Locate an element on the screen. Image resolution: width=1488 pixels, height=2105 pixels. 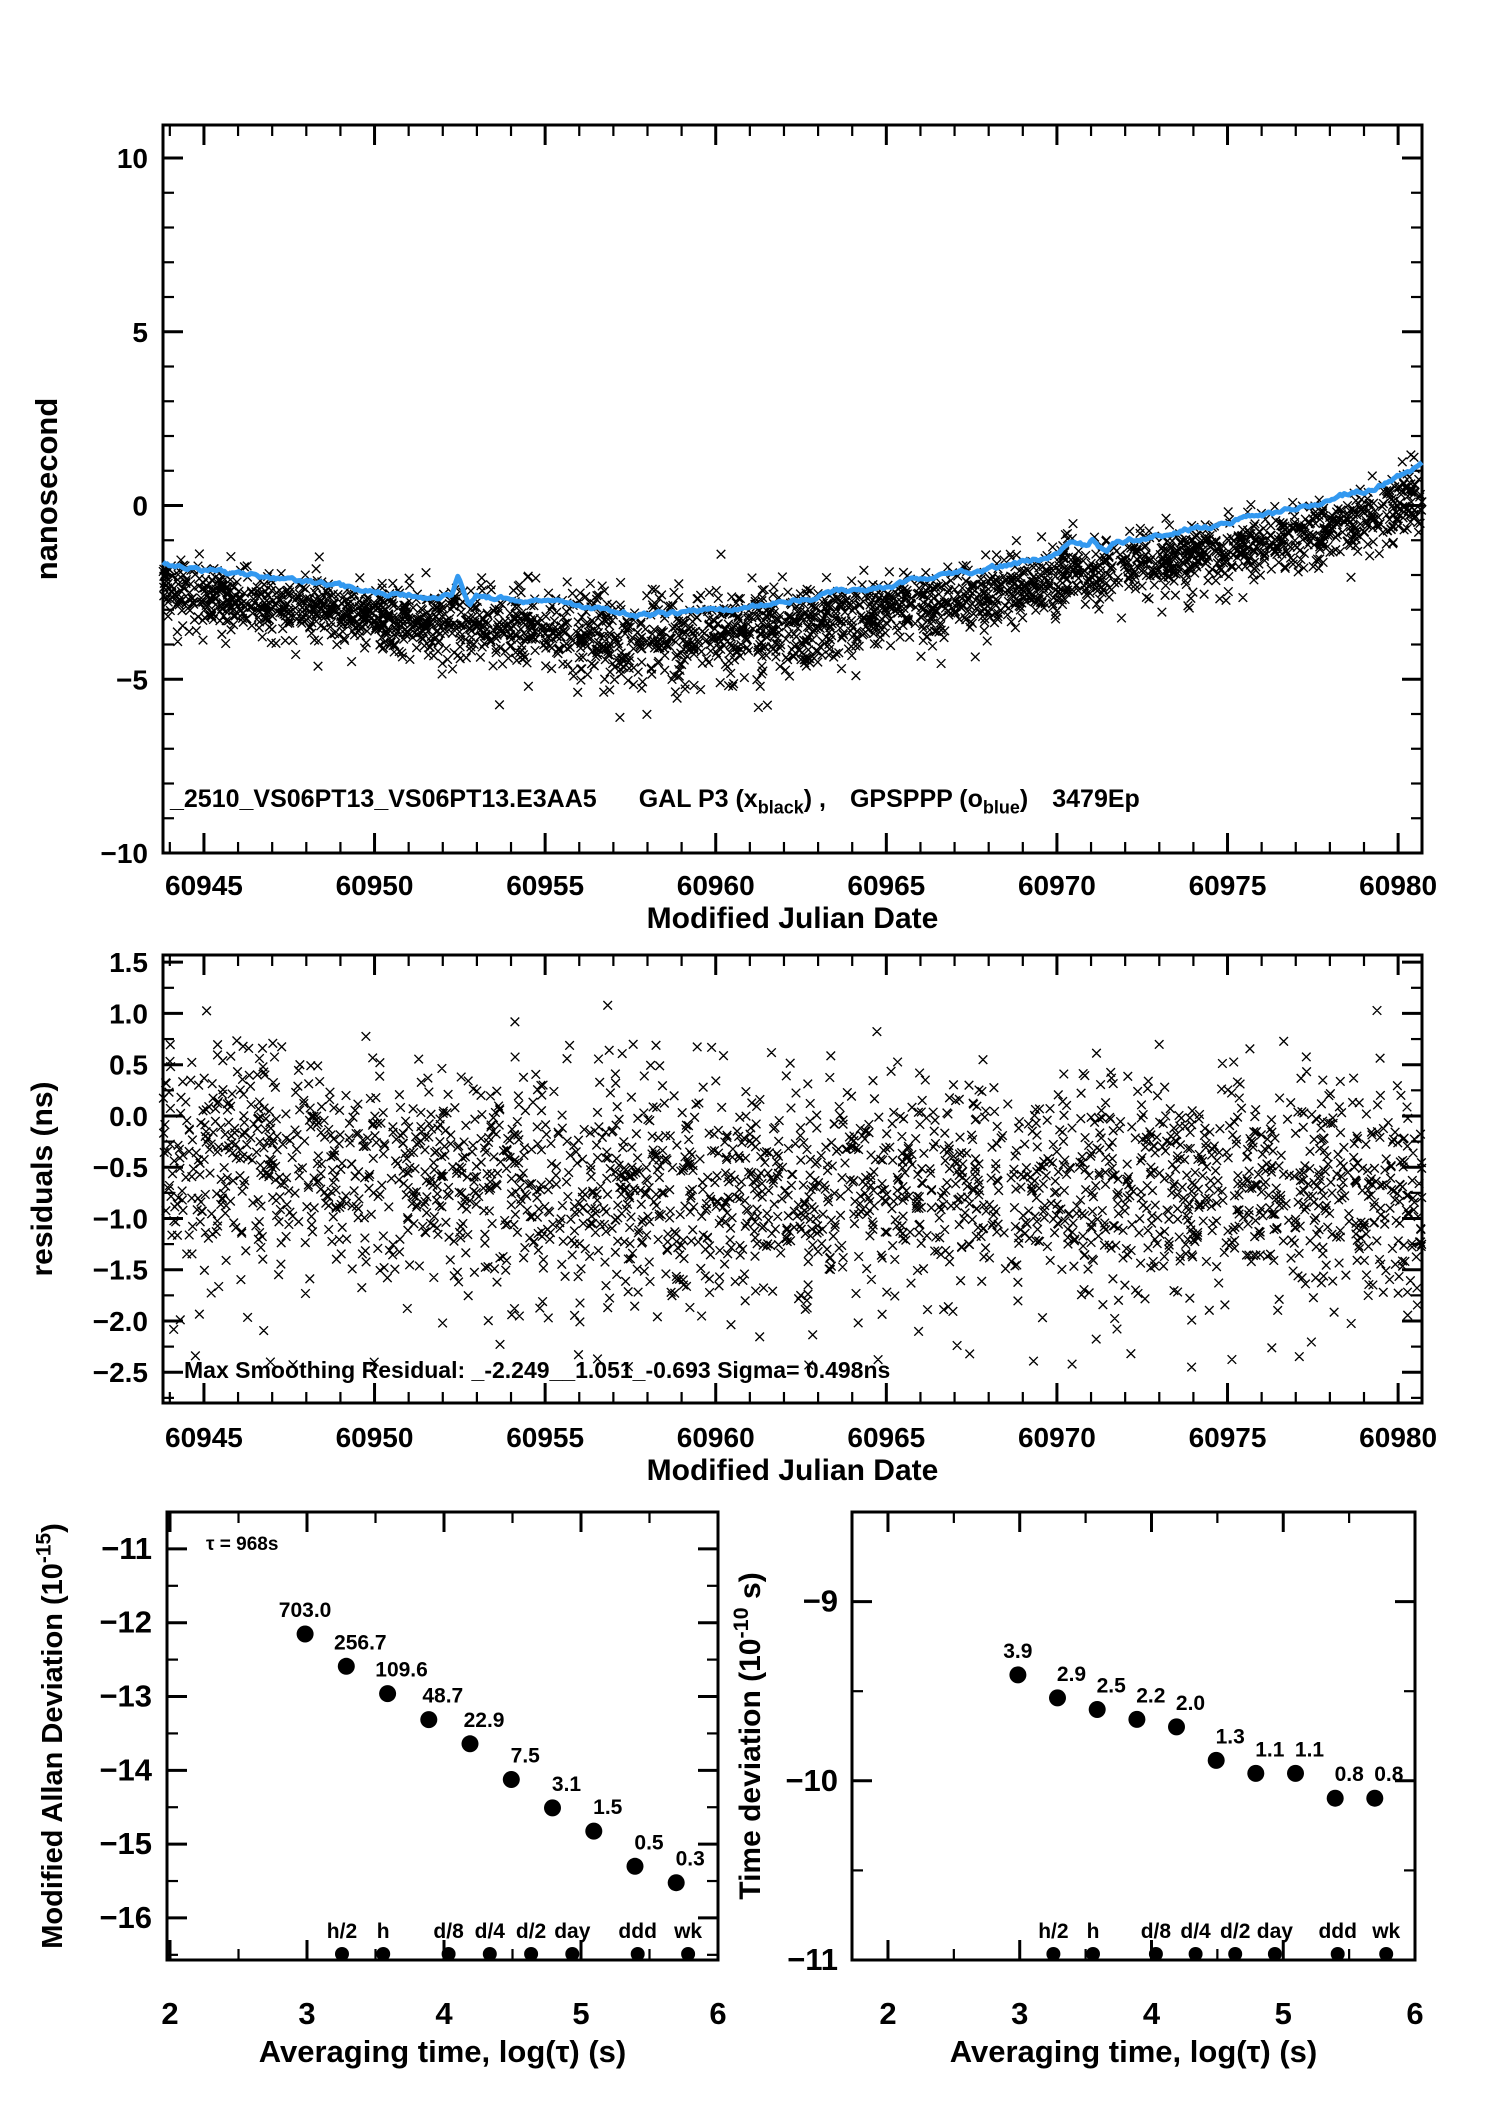
data-point-label: 1.5 is located at coordinates (608, 1807).